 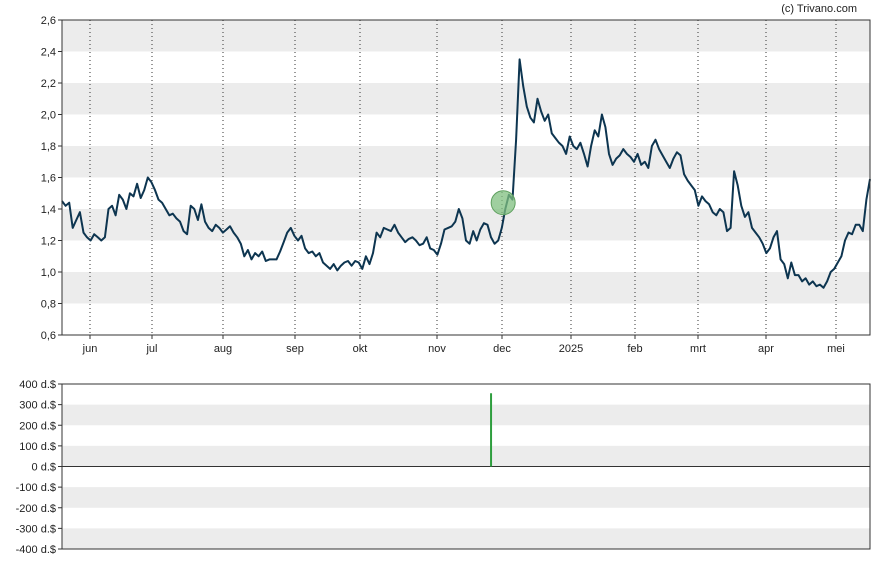 What do you see at coordinates (360, 349) in the screenshot?
I see `x-tick-label: okt` at bounding box center [360, 349].